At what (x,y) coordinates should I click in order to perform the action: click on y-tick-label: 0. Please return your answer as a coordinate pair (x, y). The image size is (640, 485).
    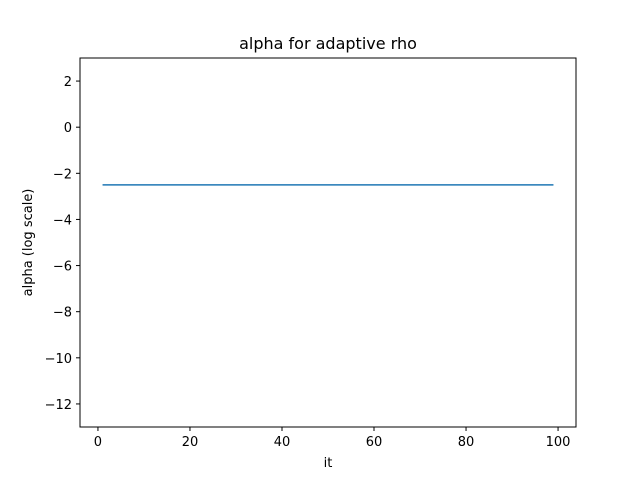
    Looking at the image, I should click on (68, 128).